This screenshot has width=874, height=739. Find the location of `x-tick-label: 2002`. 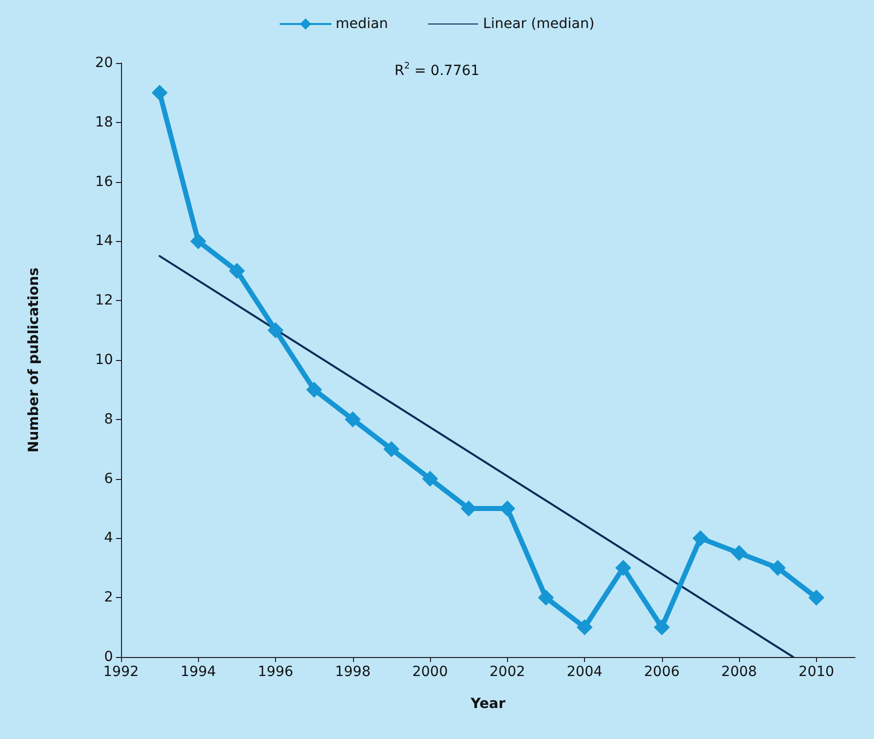

x-tick-label: 2002 is located at coordinates (507, 672).